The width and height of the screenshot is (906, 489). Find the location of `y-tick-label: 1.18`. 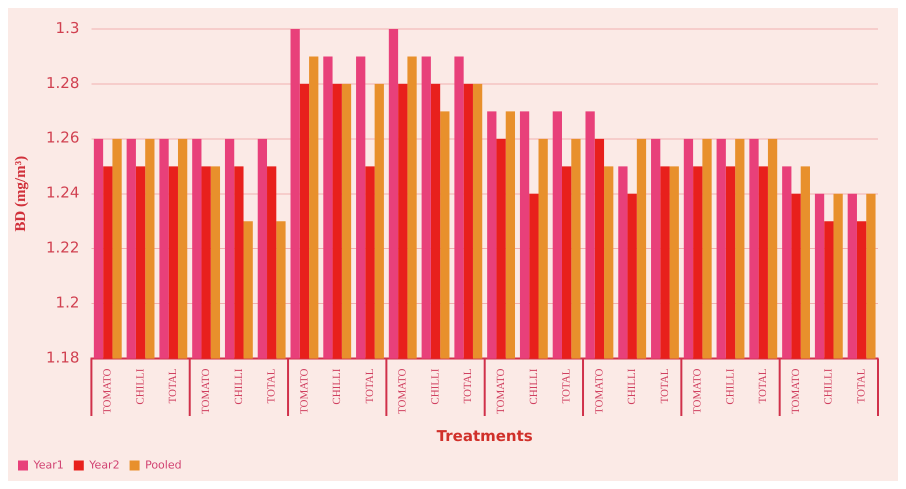

y-tick-label: 1.18 is located at coordinates (63, 357).